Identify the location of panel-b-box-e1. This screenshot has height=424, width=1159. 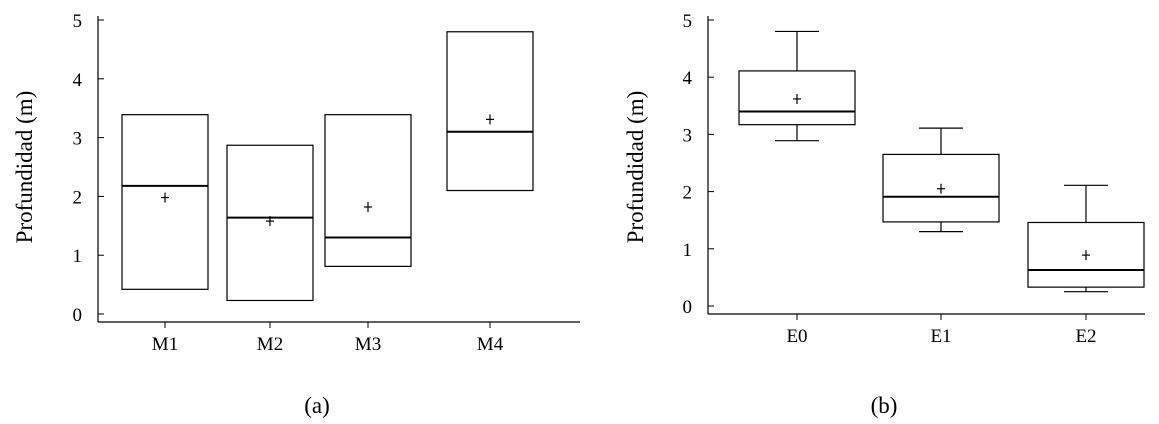
(941, 180).